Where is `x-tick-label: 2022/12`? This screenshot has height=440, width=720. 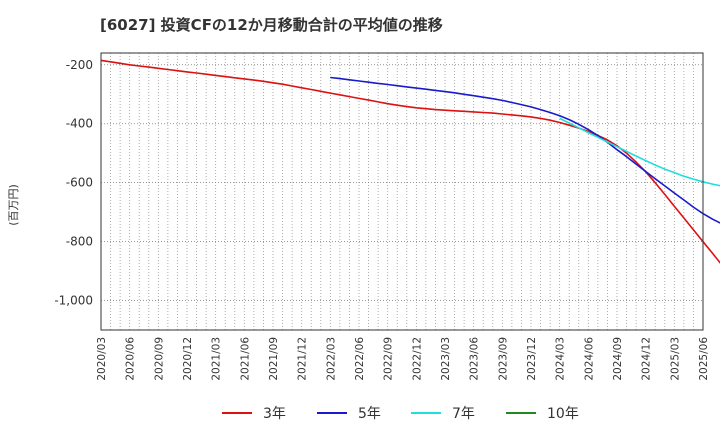
x-tick-label: 2022/12 is located at coordinates (417, 359).